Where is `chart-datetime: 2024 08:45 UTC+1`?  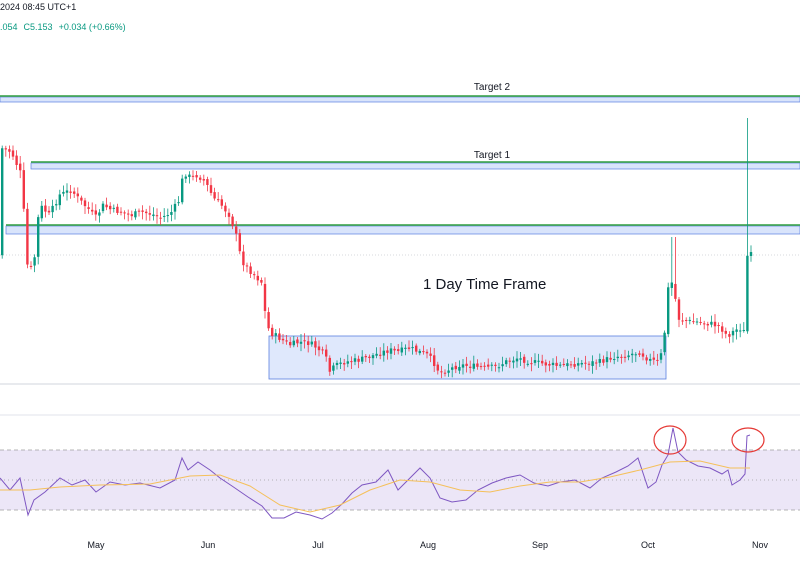 chart-datetime: 2024 08:45 UTC+1 is located at coordinates (38, 7).